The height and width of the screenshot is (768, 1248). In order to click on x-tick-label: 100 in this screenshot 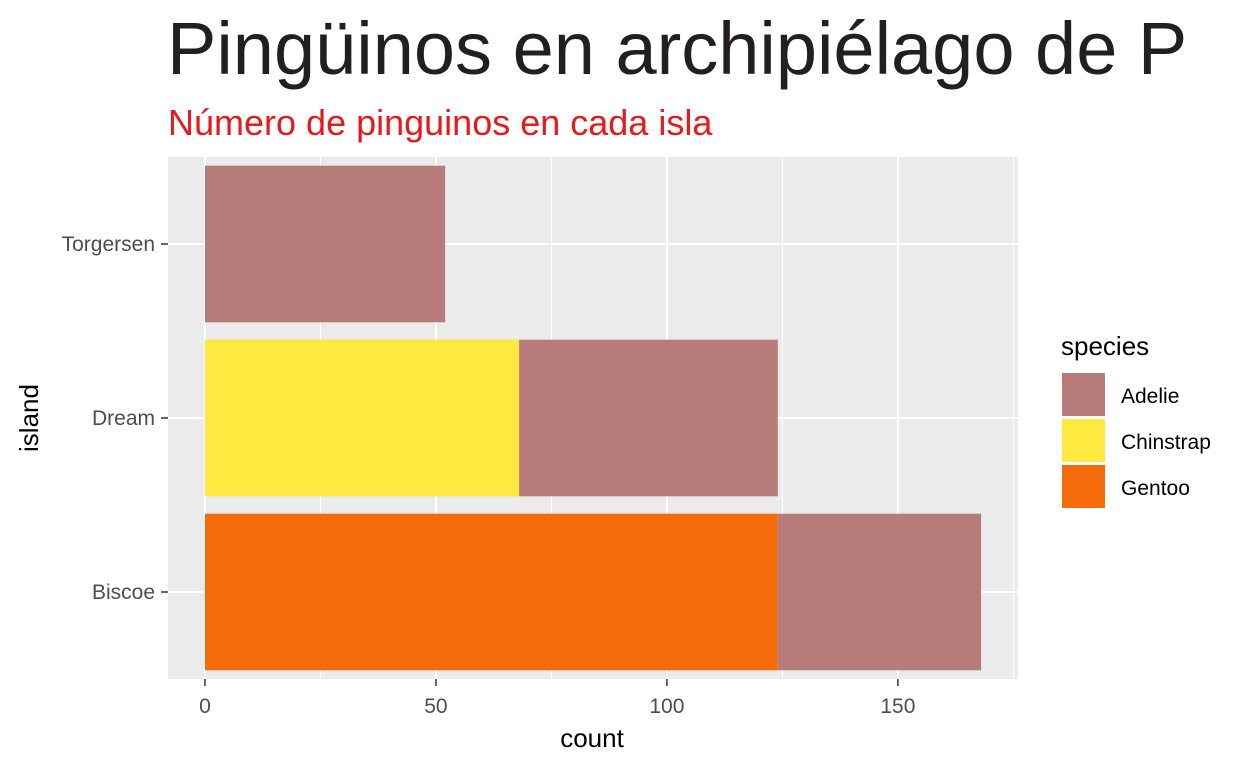, I will do `click(666, 706)`.